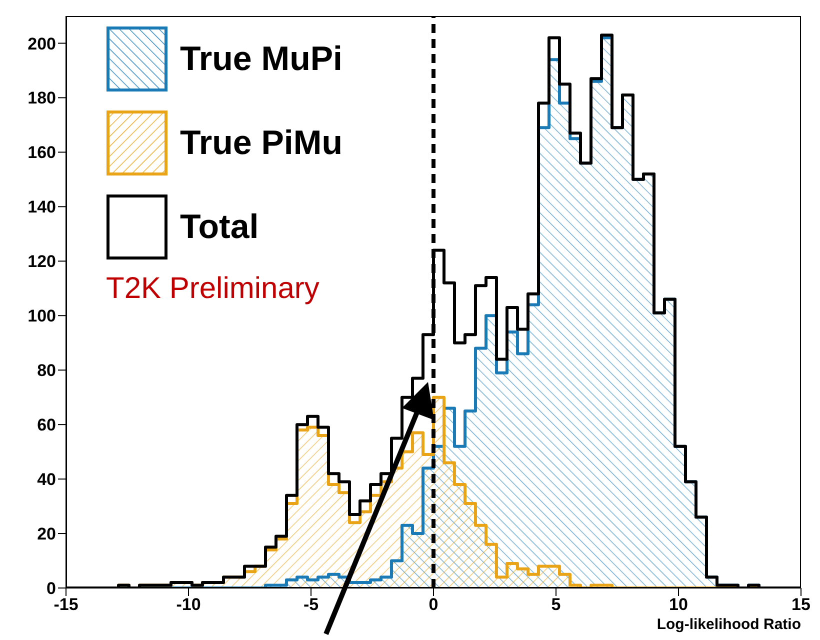 This screenshot has height=640, width=820. Describe the element at coordinates (728, 624) in the screenshot. I see `x-axis-title: Log-likelihood Ratio` at that location.